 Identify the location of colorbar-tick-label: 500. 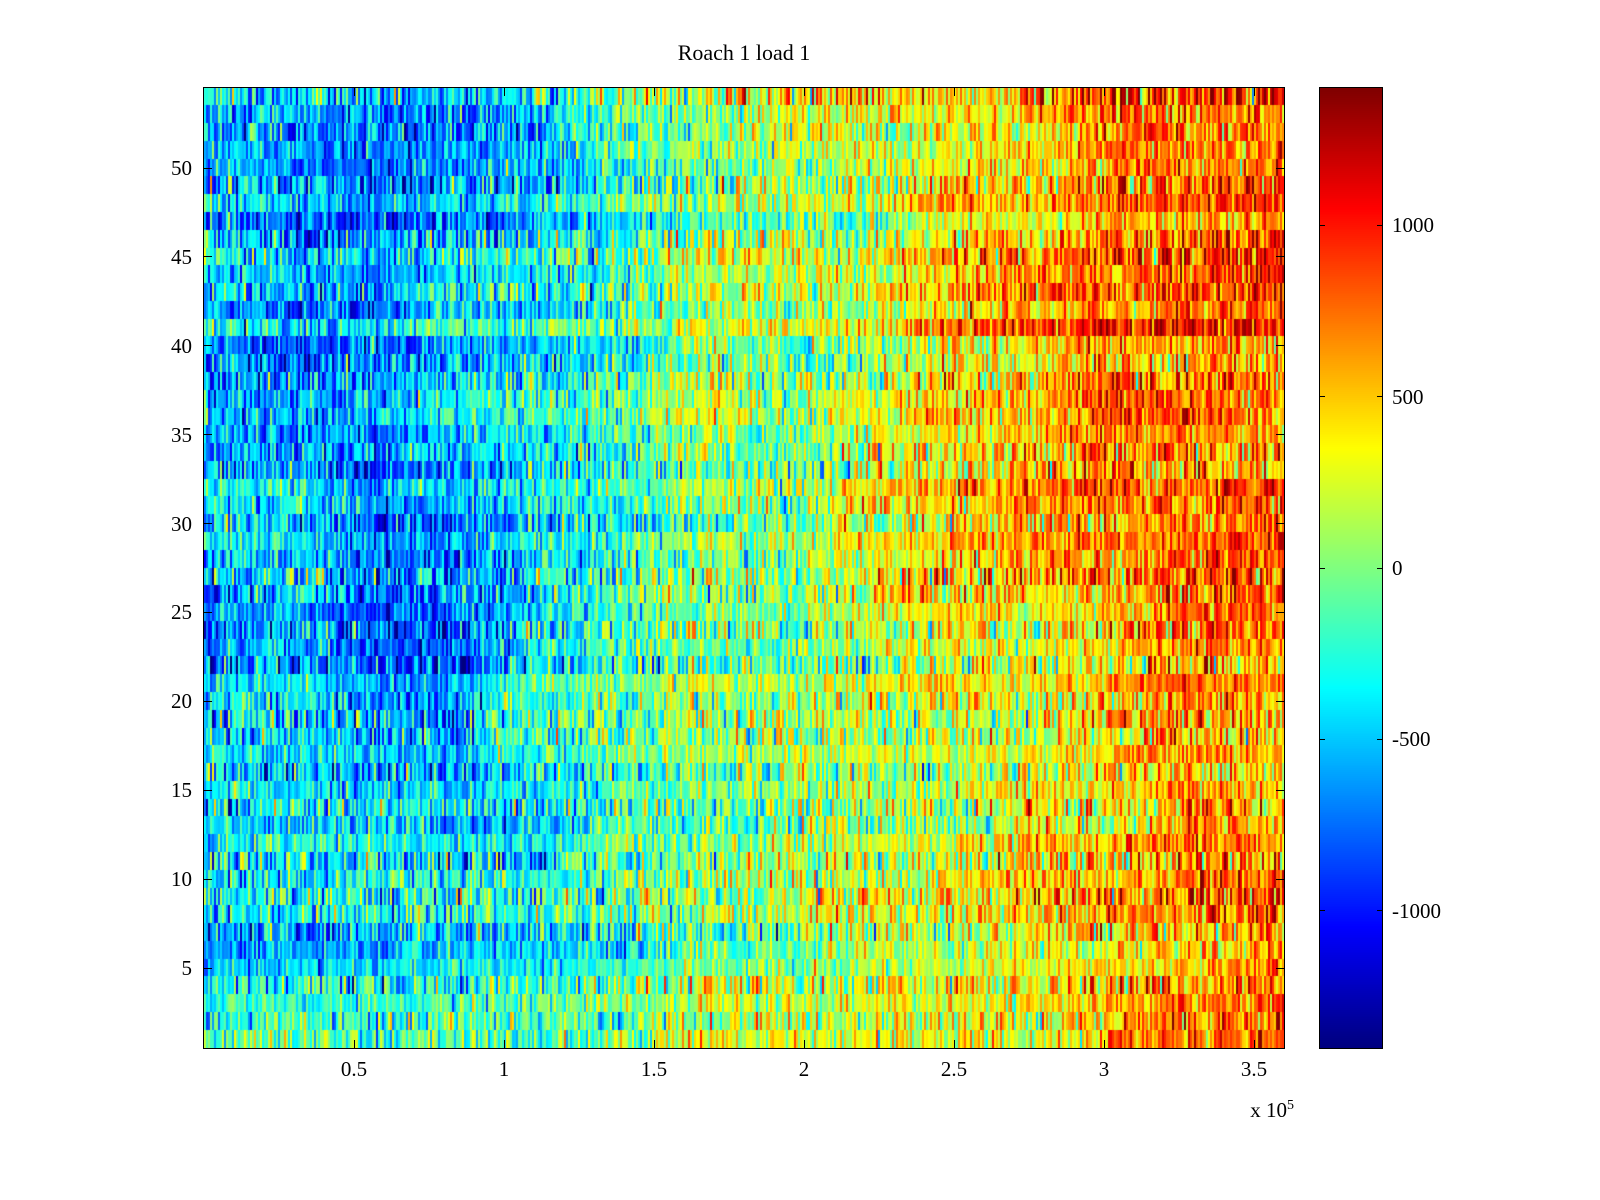
(1408, 396).